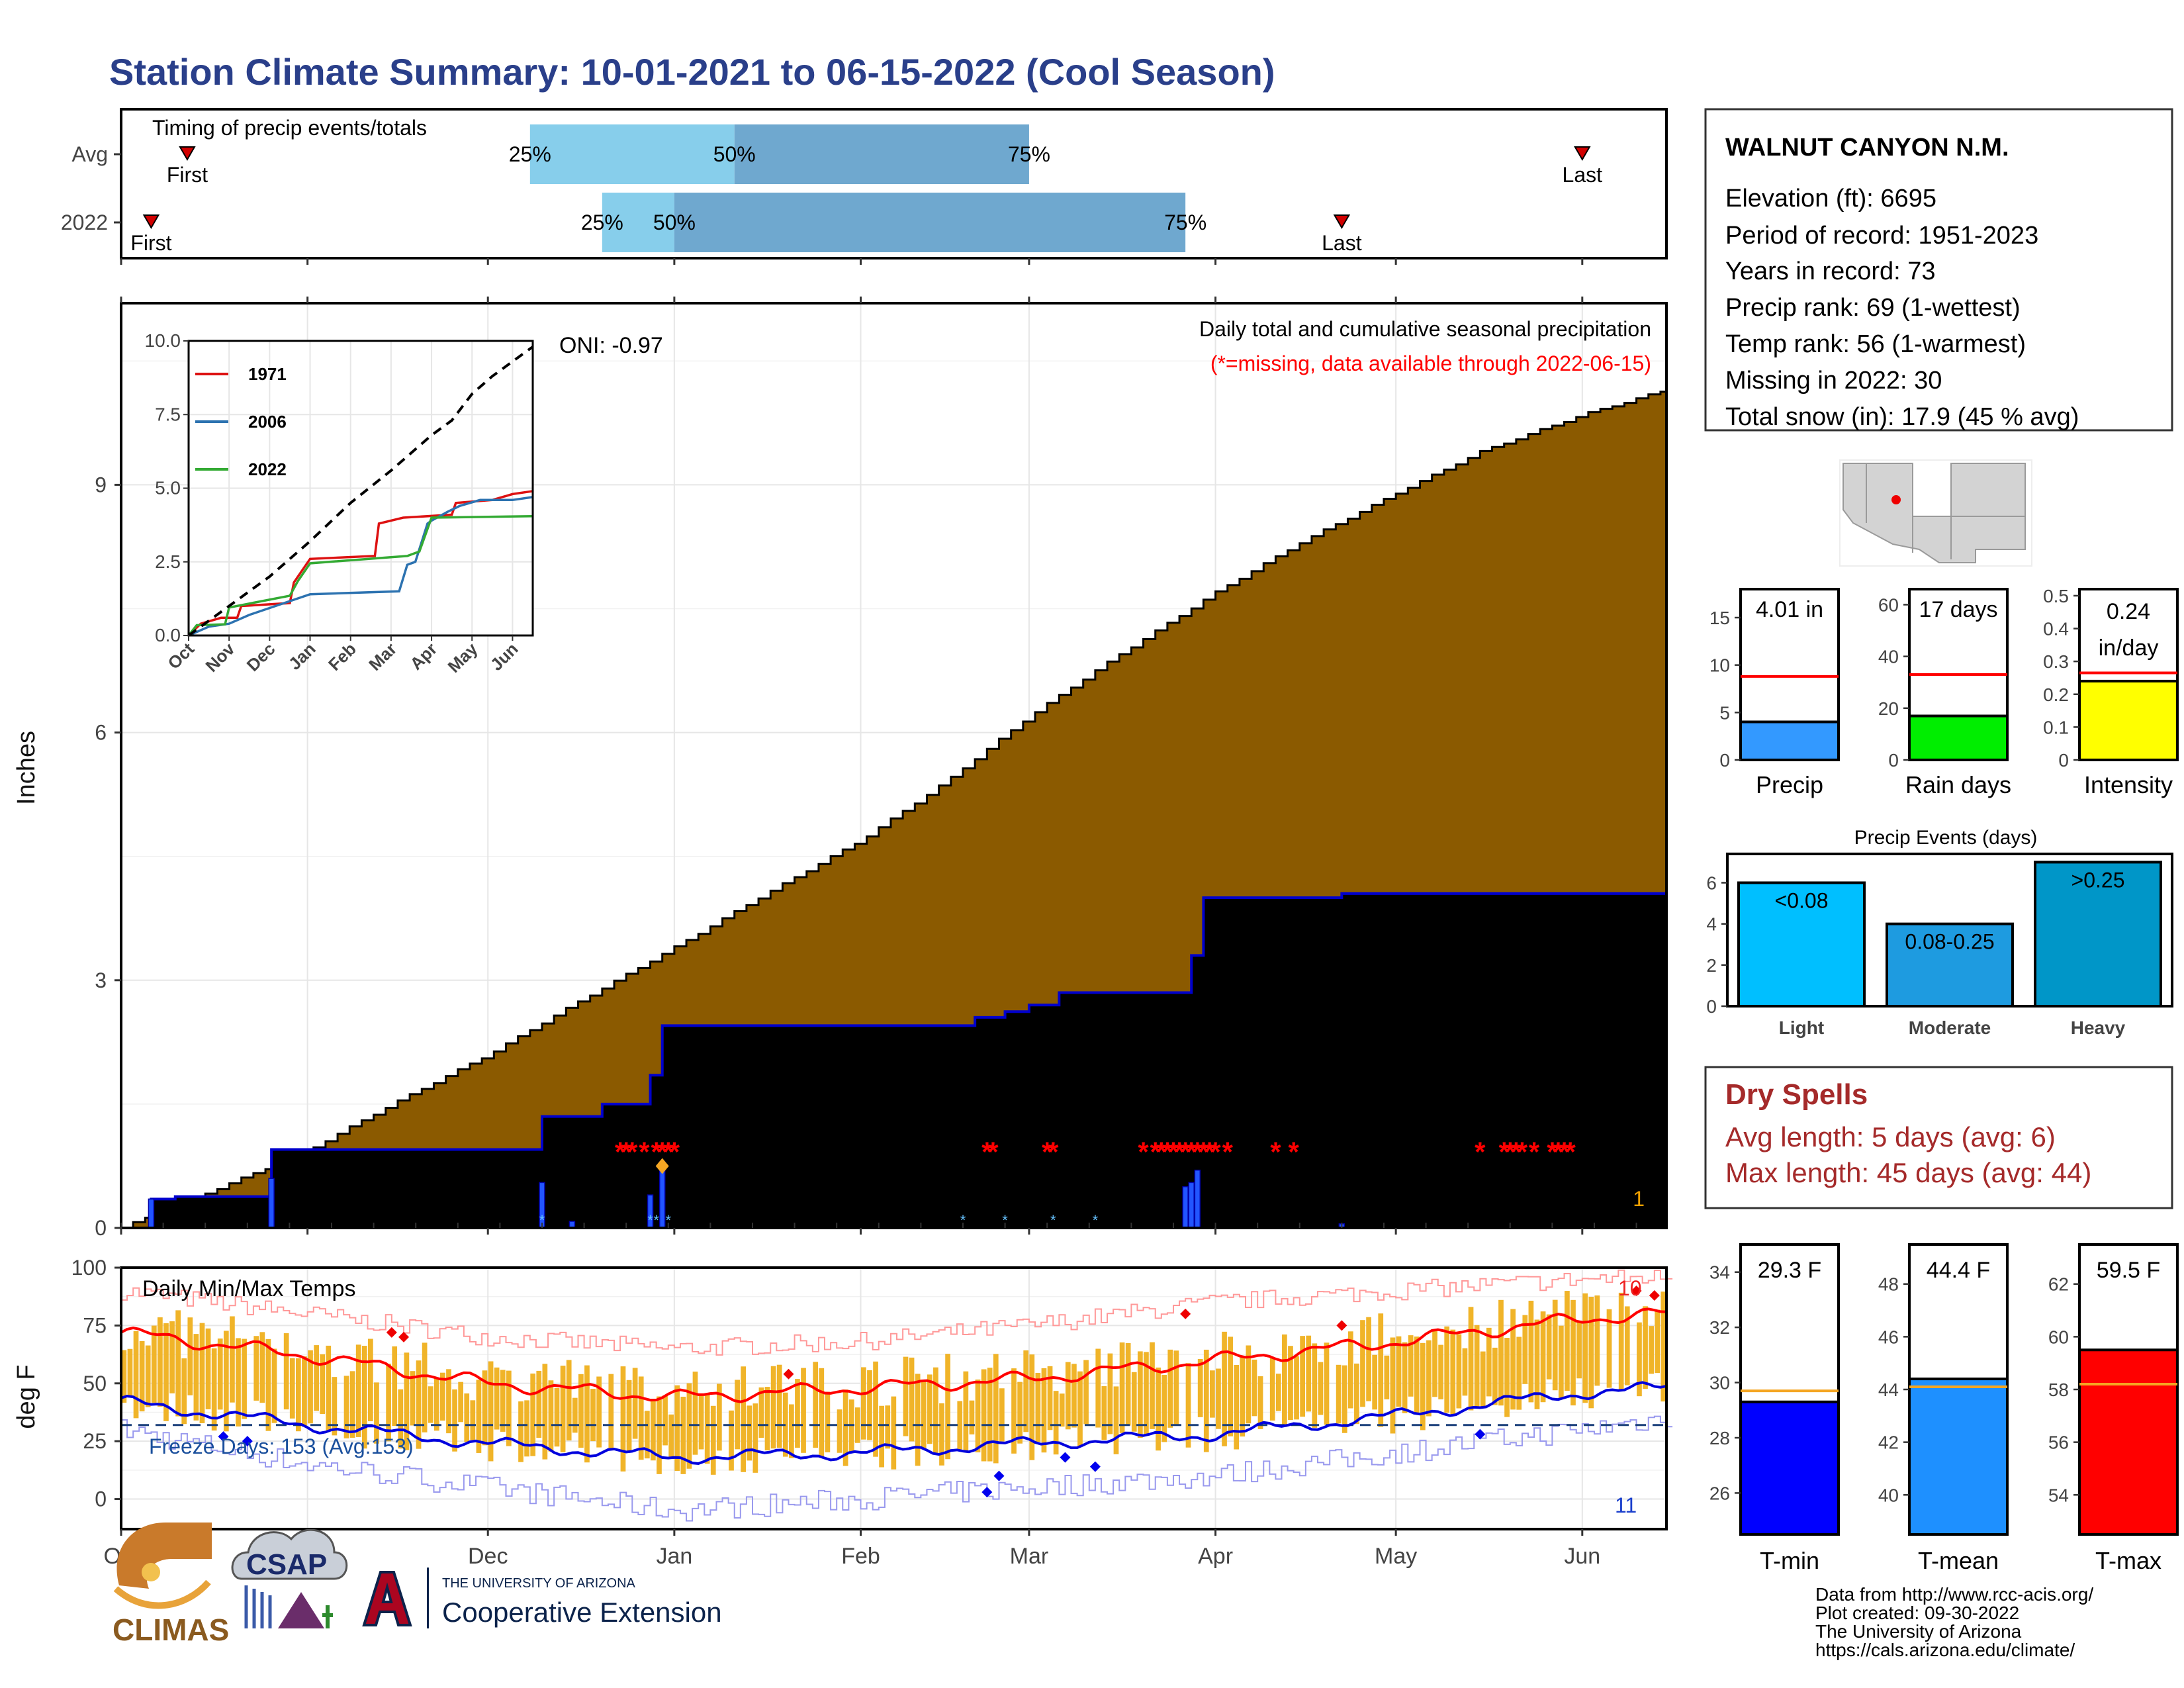 This screenshot has width=2184, height=1688. Describe the element at coordinates (258, 1606) in the screenshot. I see `csap-bars` at that location.